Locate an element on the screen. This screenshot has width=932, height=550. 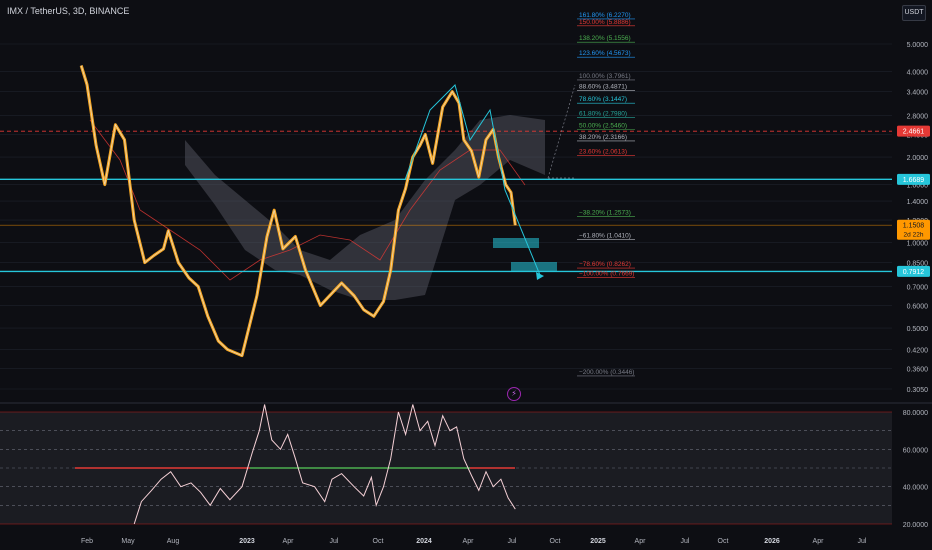
fib-level-label: 38.20% (2.3166) is located at coordinates (603, 137).